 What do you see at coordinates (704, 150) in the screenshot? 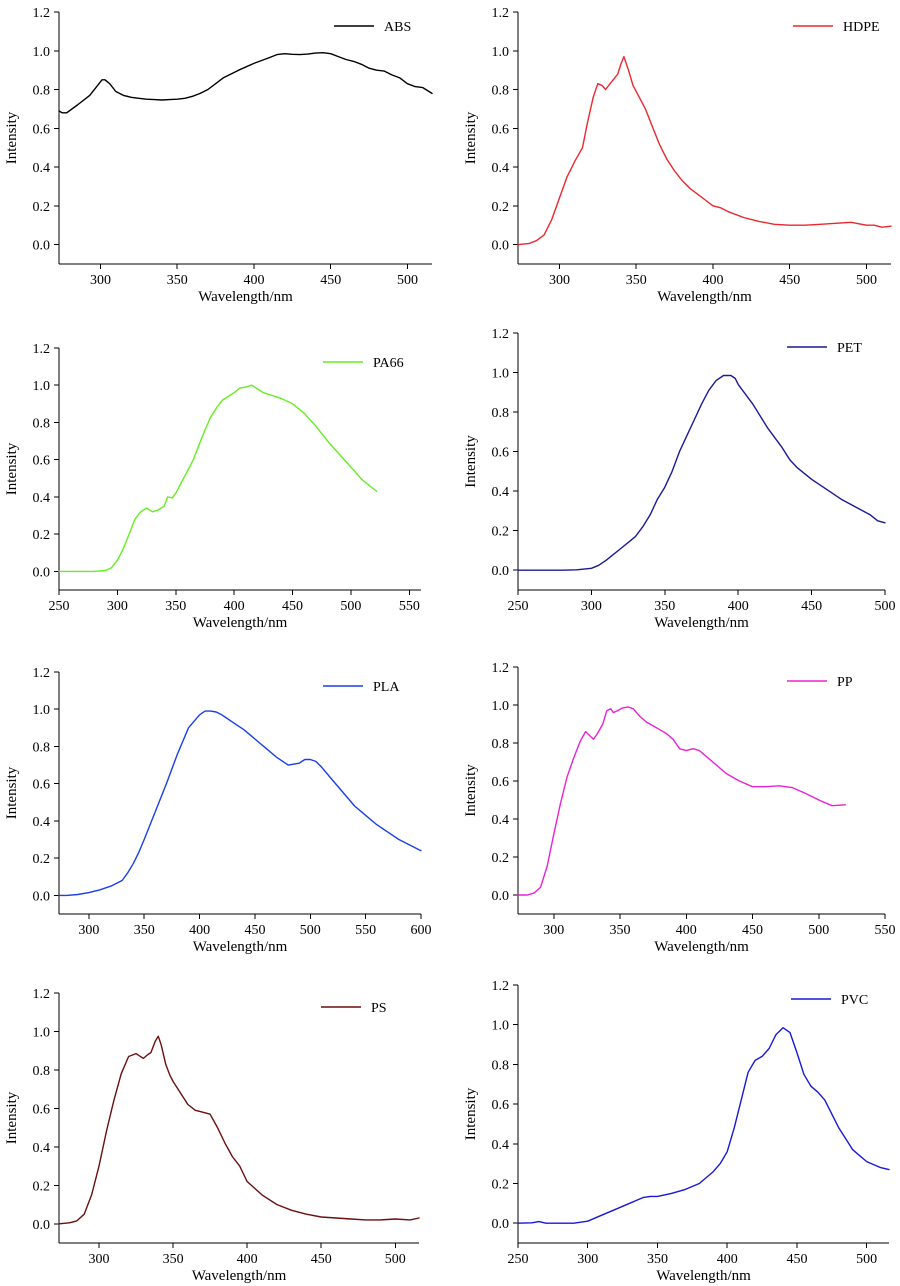
I see `series-line-hdpe` at bounding box center [704, 150].